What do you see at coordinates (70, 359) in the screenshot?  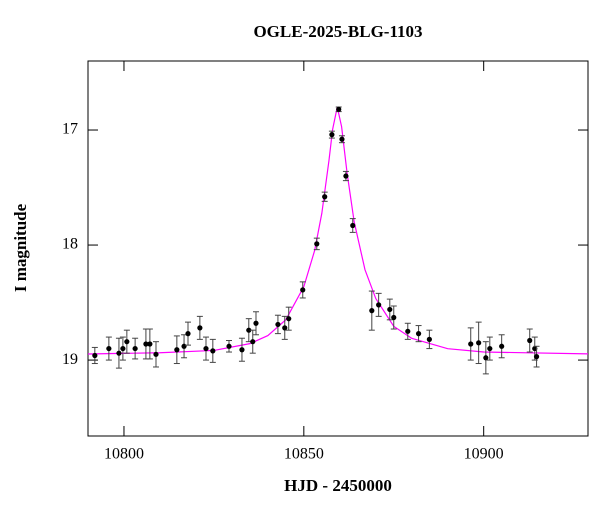 I see `y-tick-label: 19` at bounding box center [70, 359].